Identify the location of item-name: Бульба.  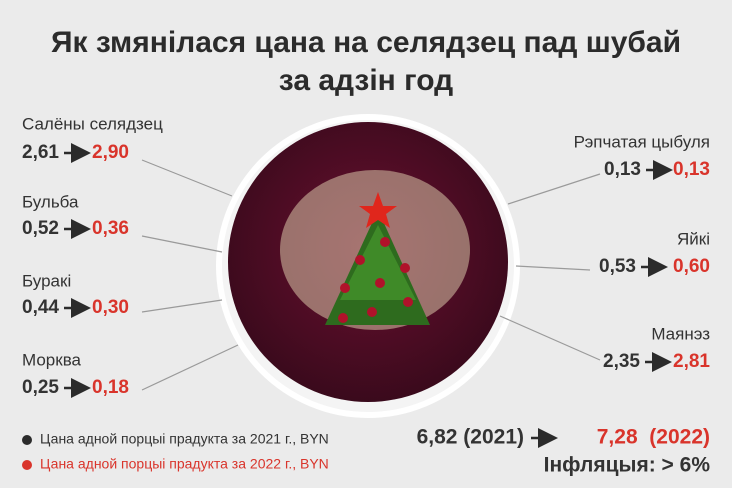
(50, 201).